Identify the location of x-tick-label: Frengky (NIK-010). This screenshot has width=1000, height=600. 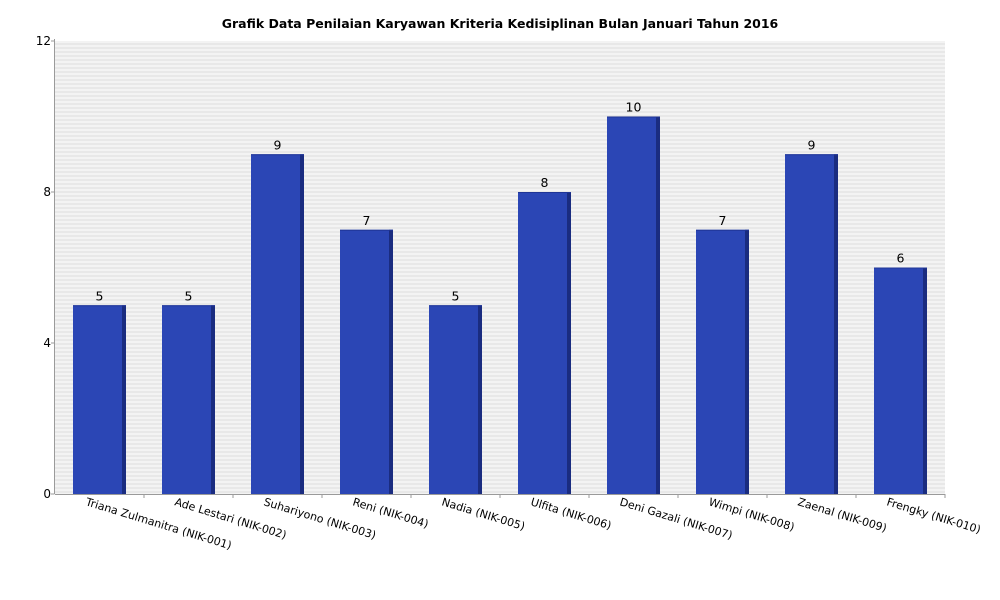
(933, 515).